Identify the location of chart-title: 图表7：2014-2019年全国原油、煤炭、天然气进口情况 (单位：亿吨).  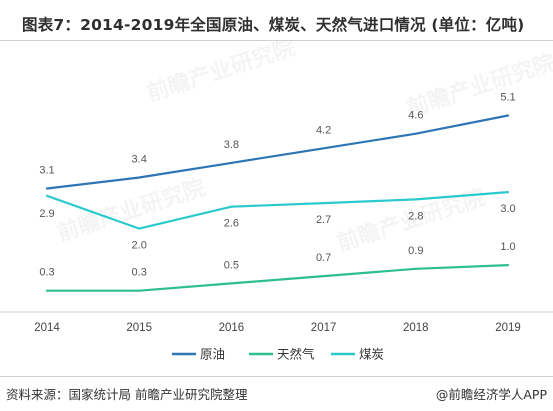
(273, 25).